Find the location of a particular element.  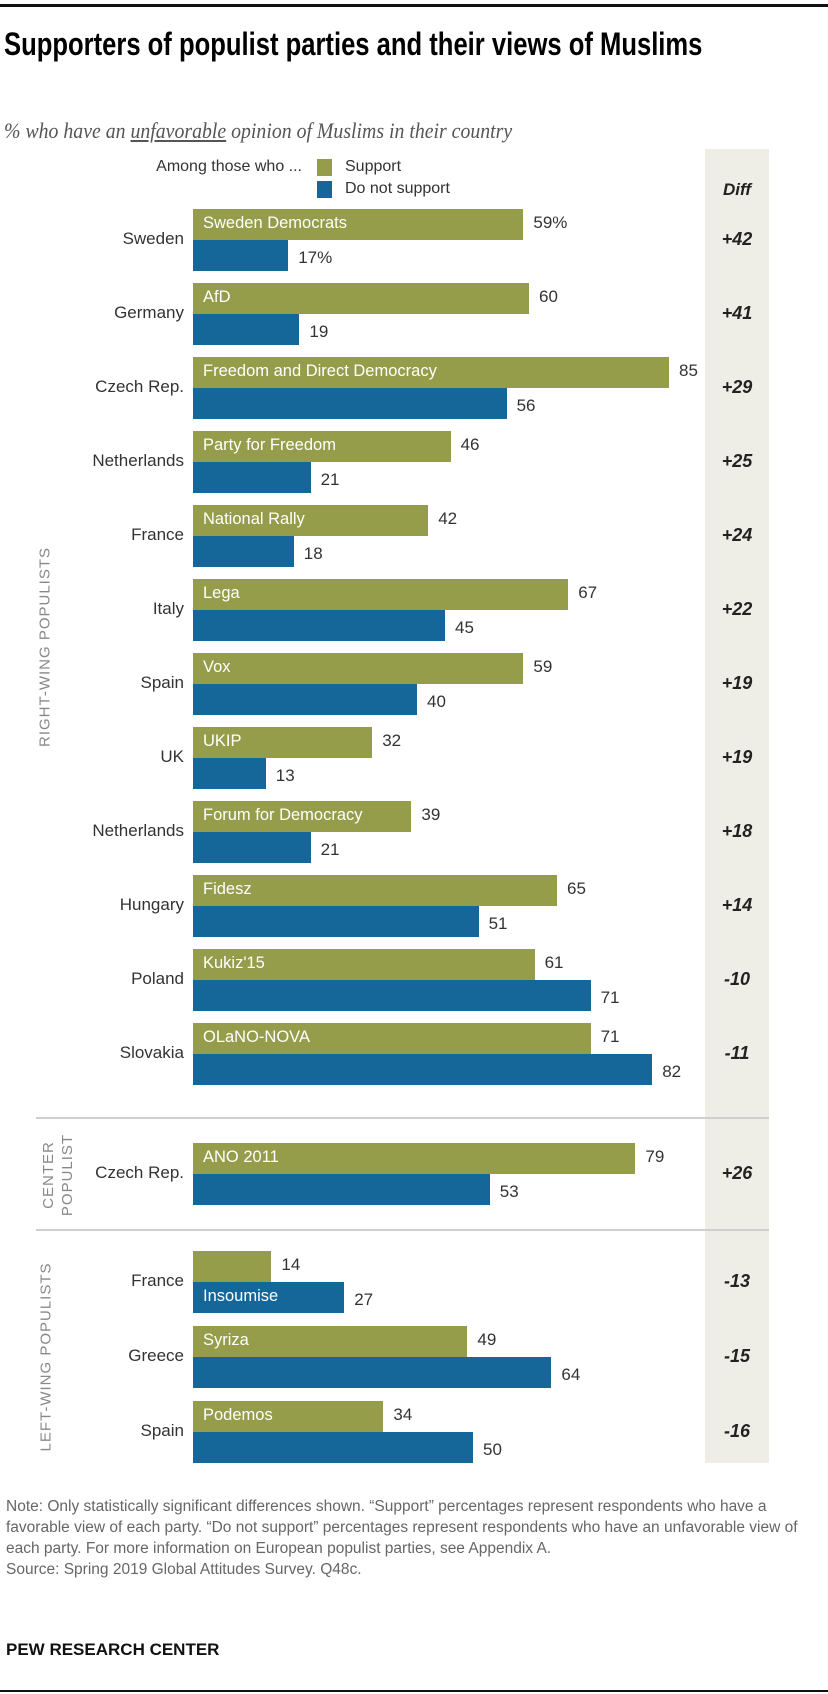

support-value: 85 is located at coordinates (688, 370).